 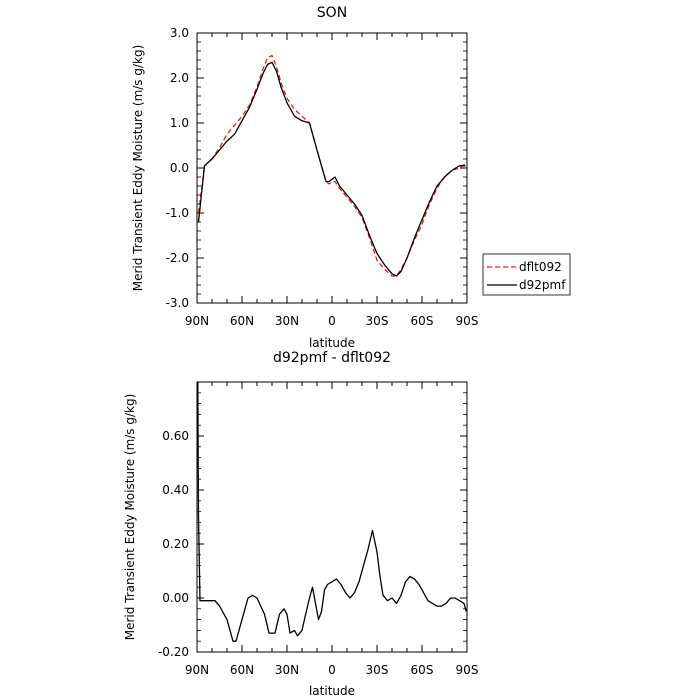 I want to click on y-tick-label: 1.0, so click(x=179, y=123).